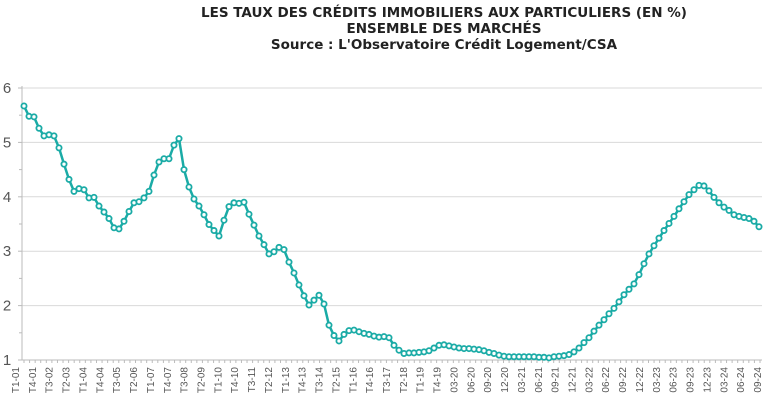 This screenshot has width=768, height=403. Describe the element at coordinates (7, 360) in the screenshot. I see `y-tick-label: 1` at that location.